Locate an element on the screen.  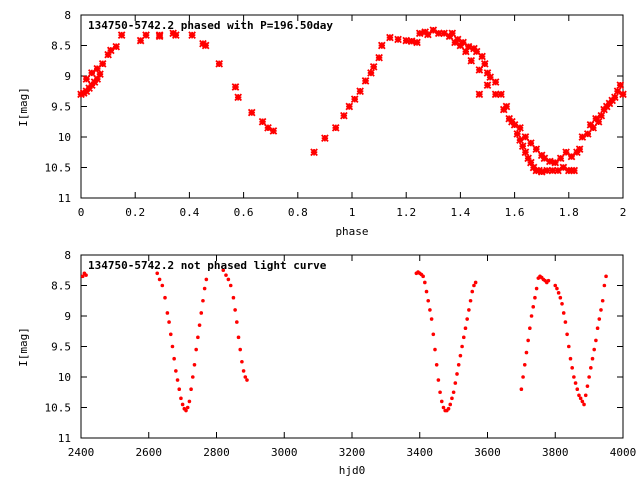
unphased-x-axis-label: hjd0 is located at coordinates (352, 470).